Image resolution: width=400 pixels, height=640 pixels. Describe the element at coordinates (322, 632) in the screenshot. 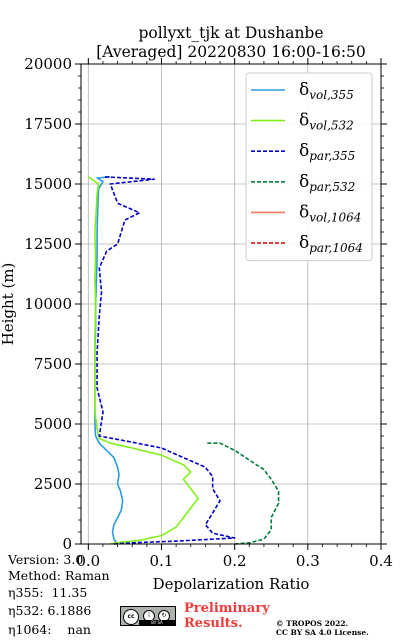

I see `copyright-line2: CC BY SA 4.0 License.` at that location.